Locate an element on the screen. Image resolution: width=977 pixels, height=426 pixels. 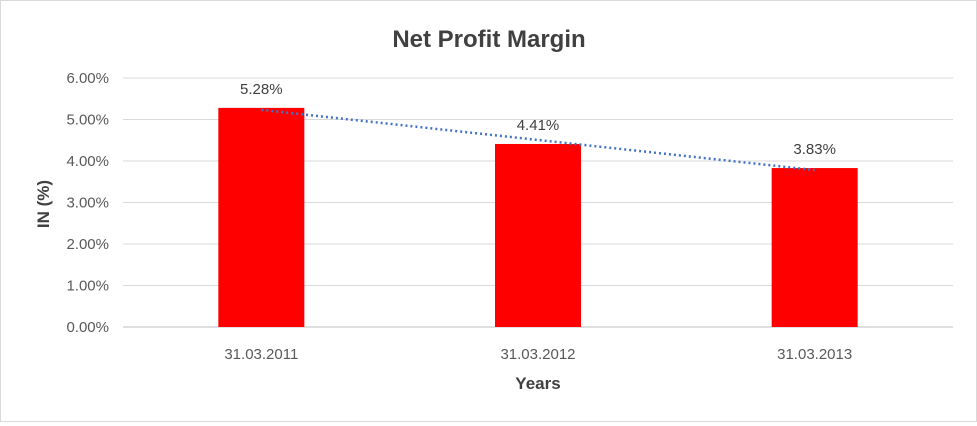
y-tick-label: 4.00% is located at coordinates (87, 161).